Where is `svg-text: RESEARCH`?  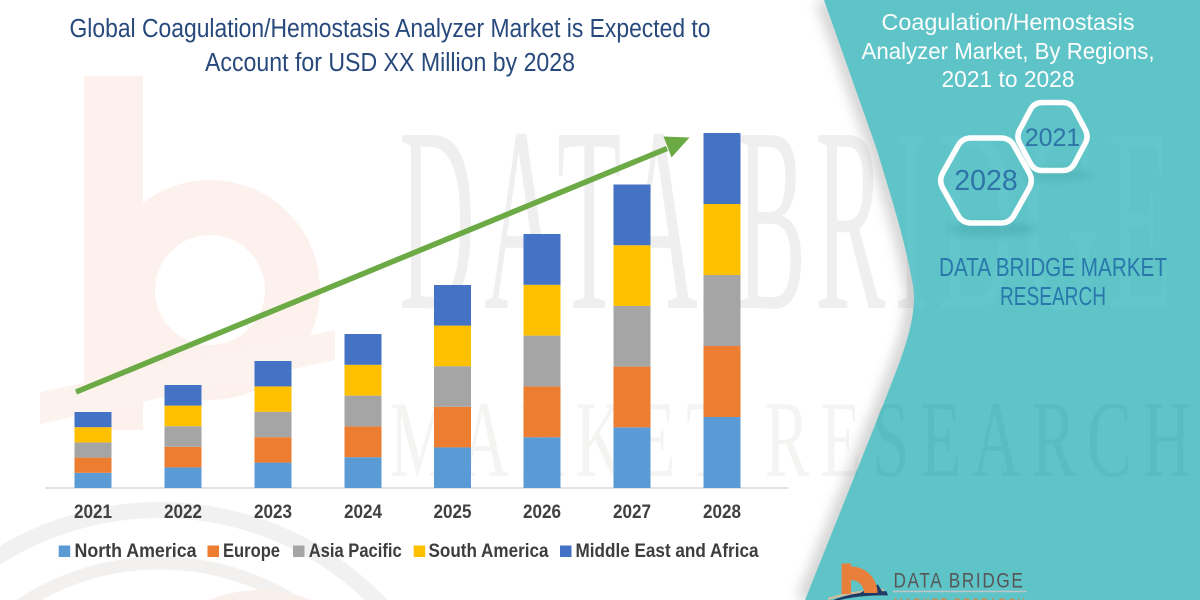
svg-text: RESEARCH is located at coordinates (1053, 296).